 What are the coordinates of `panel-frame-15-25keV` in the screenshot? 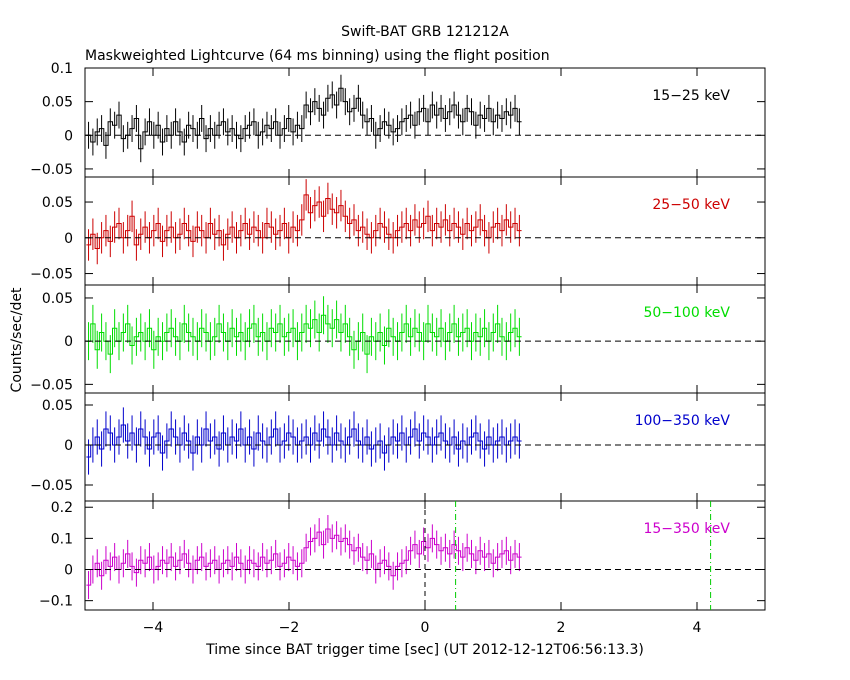 It's located at (425, 122).